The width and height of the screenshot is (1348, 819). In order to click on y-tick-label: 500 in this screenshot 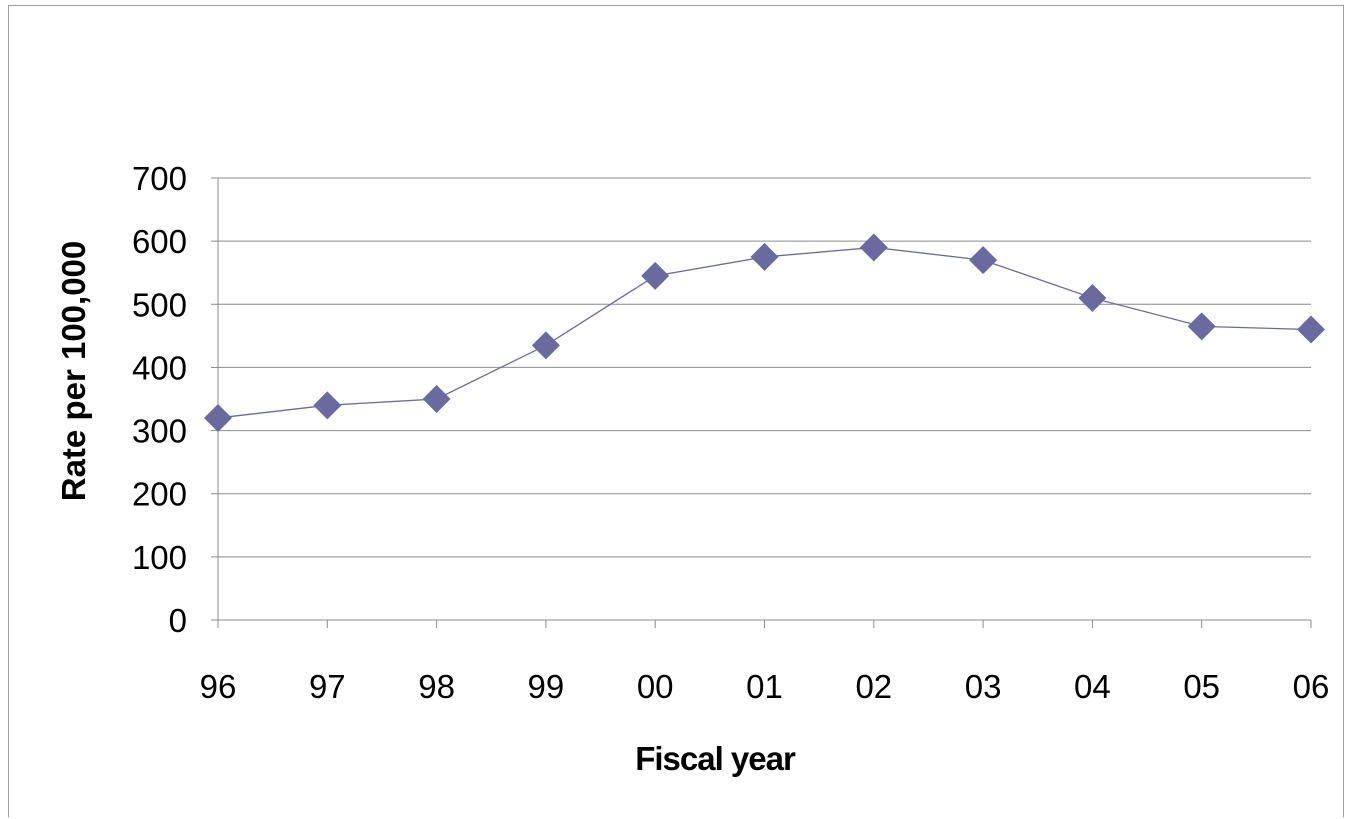, I will do `click(159, 304)`.